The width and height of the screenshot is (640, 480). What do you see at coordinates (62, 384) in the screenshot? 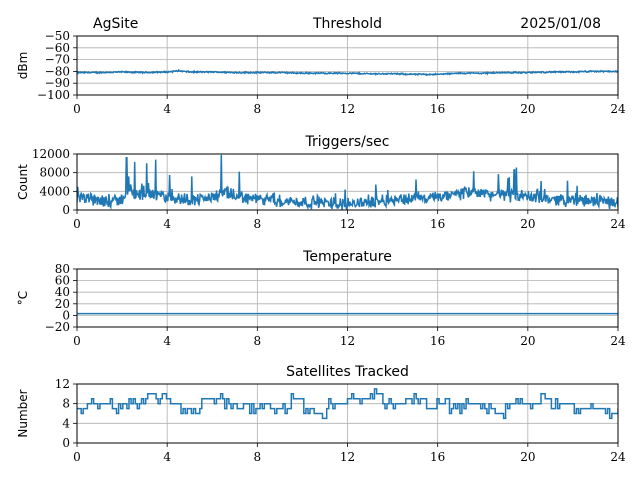
I see `satellites-ytick-label-3: 12` at bounding box center [62, 384].